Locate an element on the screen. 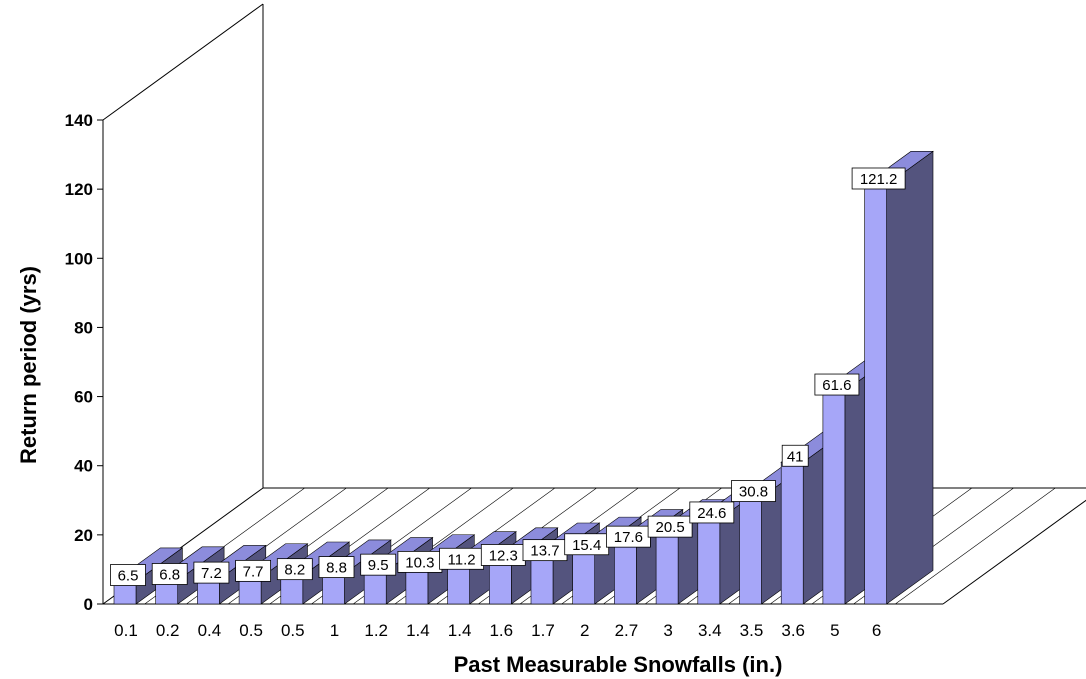 This screenshot has height=679, width=1086. x-tick-label: 6 is located at coordinates (876, 630).